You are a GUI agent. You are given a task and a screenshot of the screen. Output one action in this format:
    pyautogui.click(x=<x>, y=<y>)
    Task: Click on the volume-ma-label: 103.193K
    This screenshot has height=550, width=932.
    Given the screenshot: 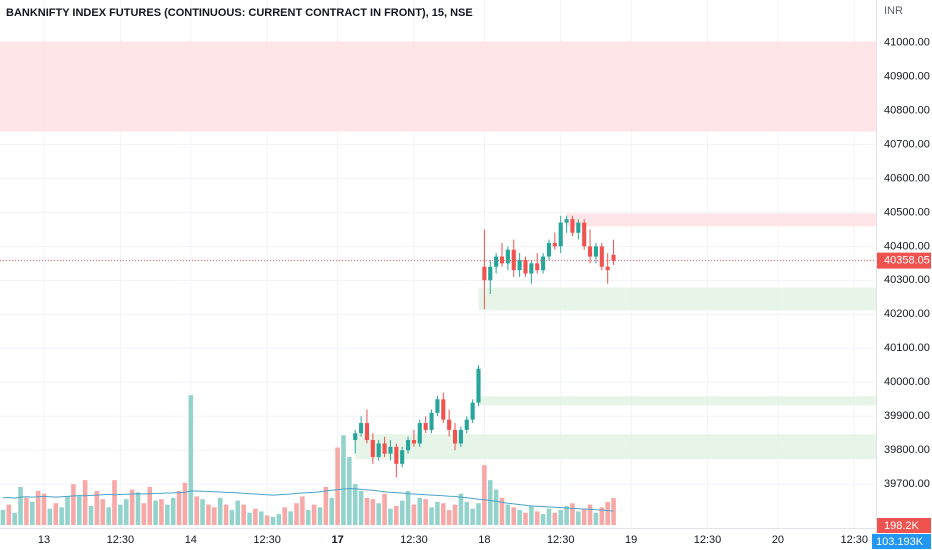 What is the action you would take?
    pyautogui.click(x=900, y=542)
    